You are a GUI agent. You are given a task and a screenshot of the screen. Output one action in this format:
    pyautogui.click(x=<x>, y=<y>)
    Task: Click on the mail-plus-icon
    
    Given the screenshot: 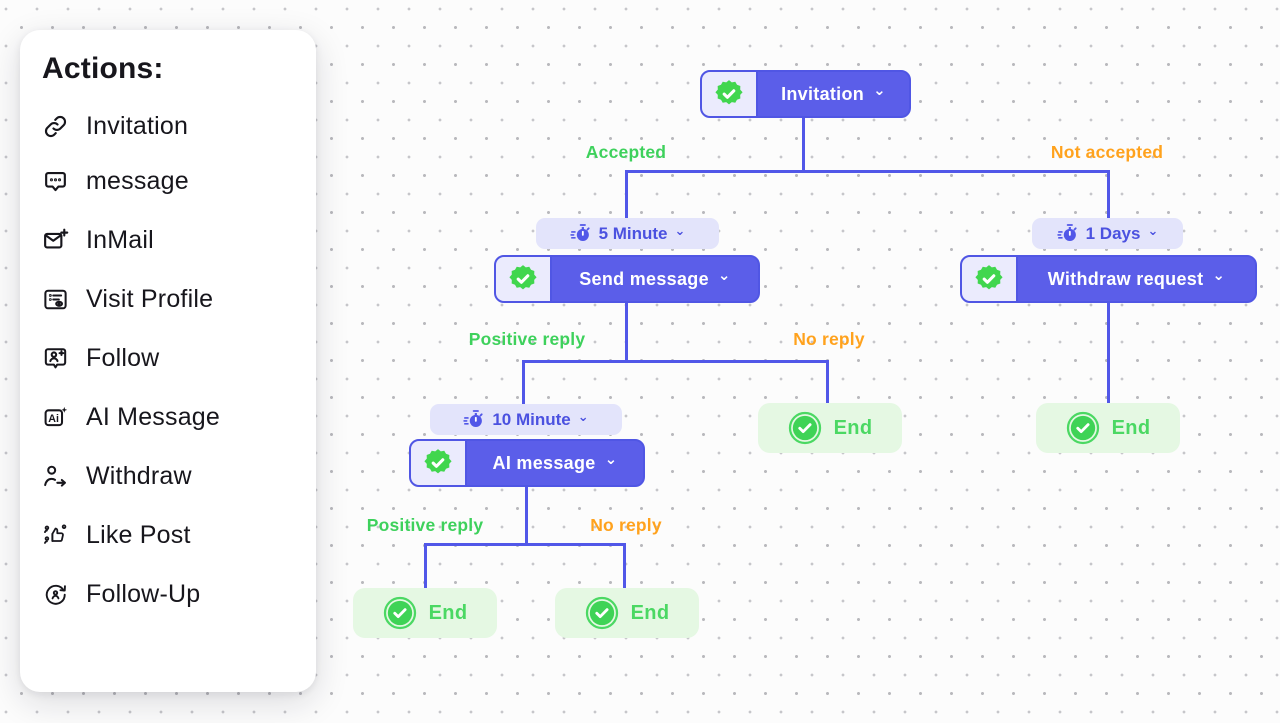 What is the action you would take?
    pyautogui.click(x=55, y=240)
    